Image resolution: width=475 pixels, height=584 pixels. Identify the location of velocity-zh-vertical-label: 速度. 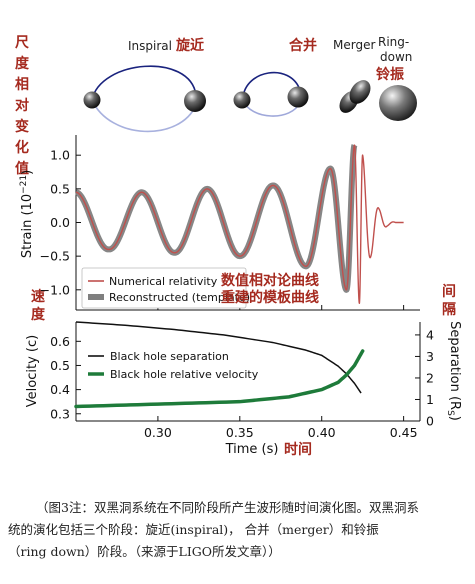
(38, 305).